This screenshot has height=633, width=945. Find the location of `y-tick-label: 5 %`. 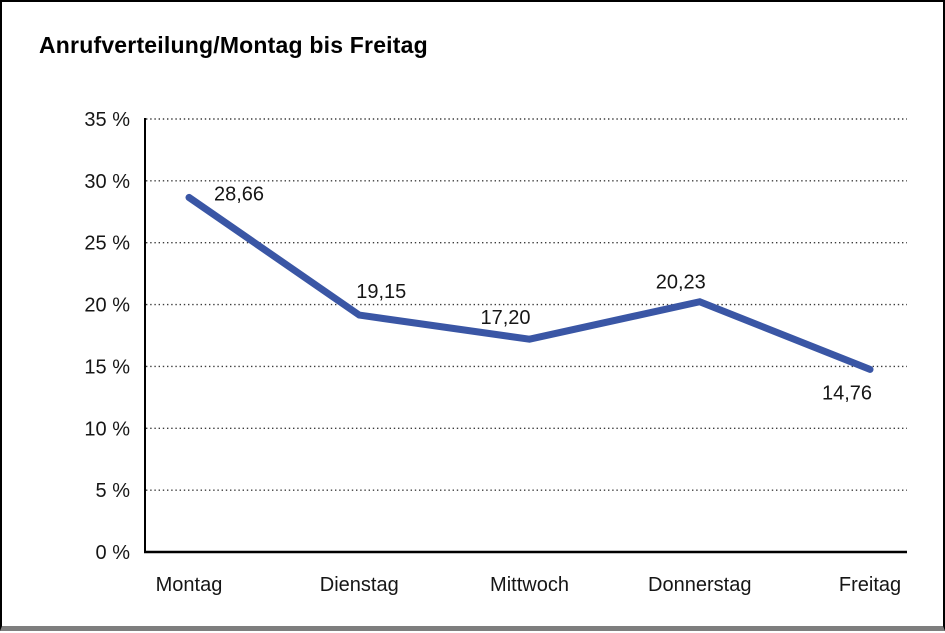

y-tick-label: 5 % is located at coordinates (113, 491).